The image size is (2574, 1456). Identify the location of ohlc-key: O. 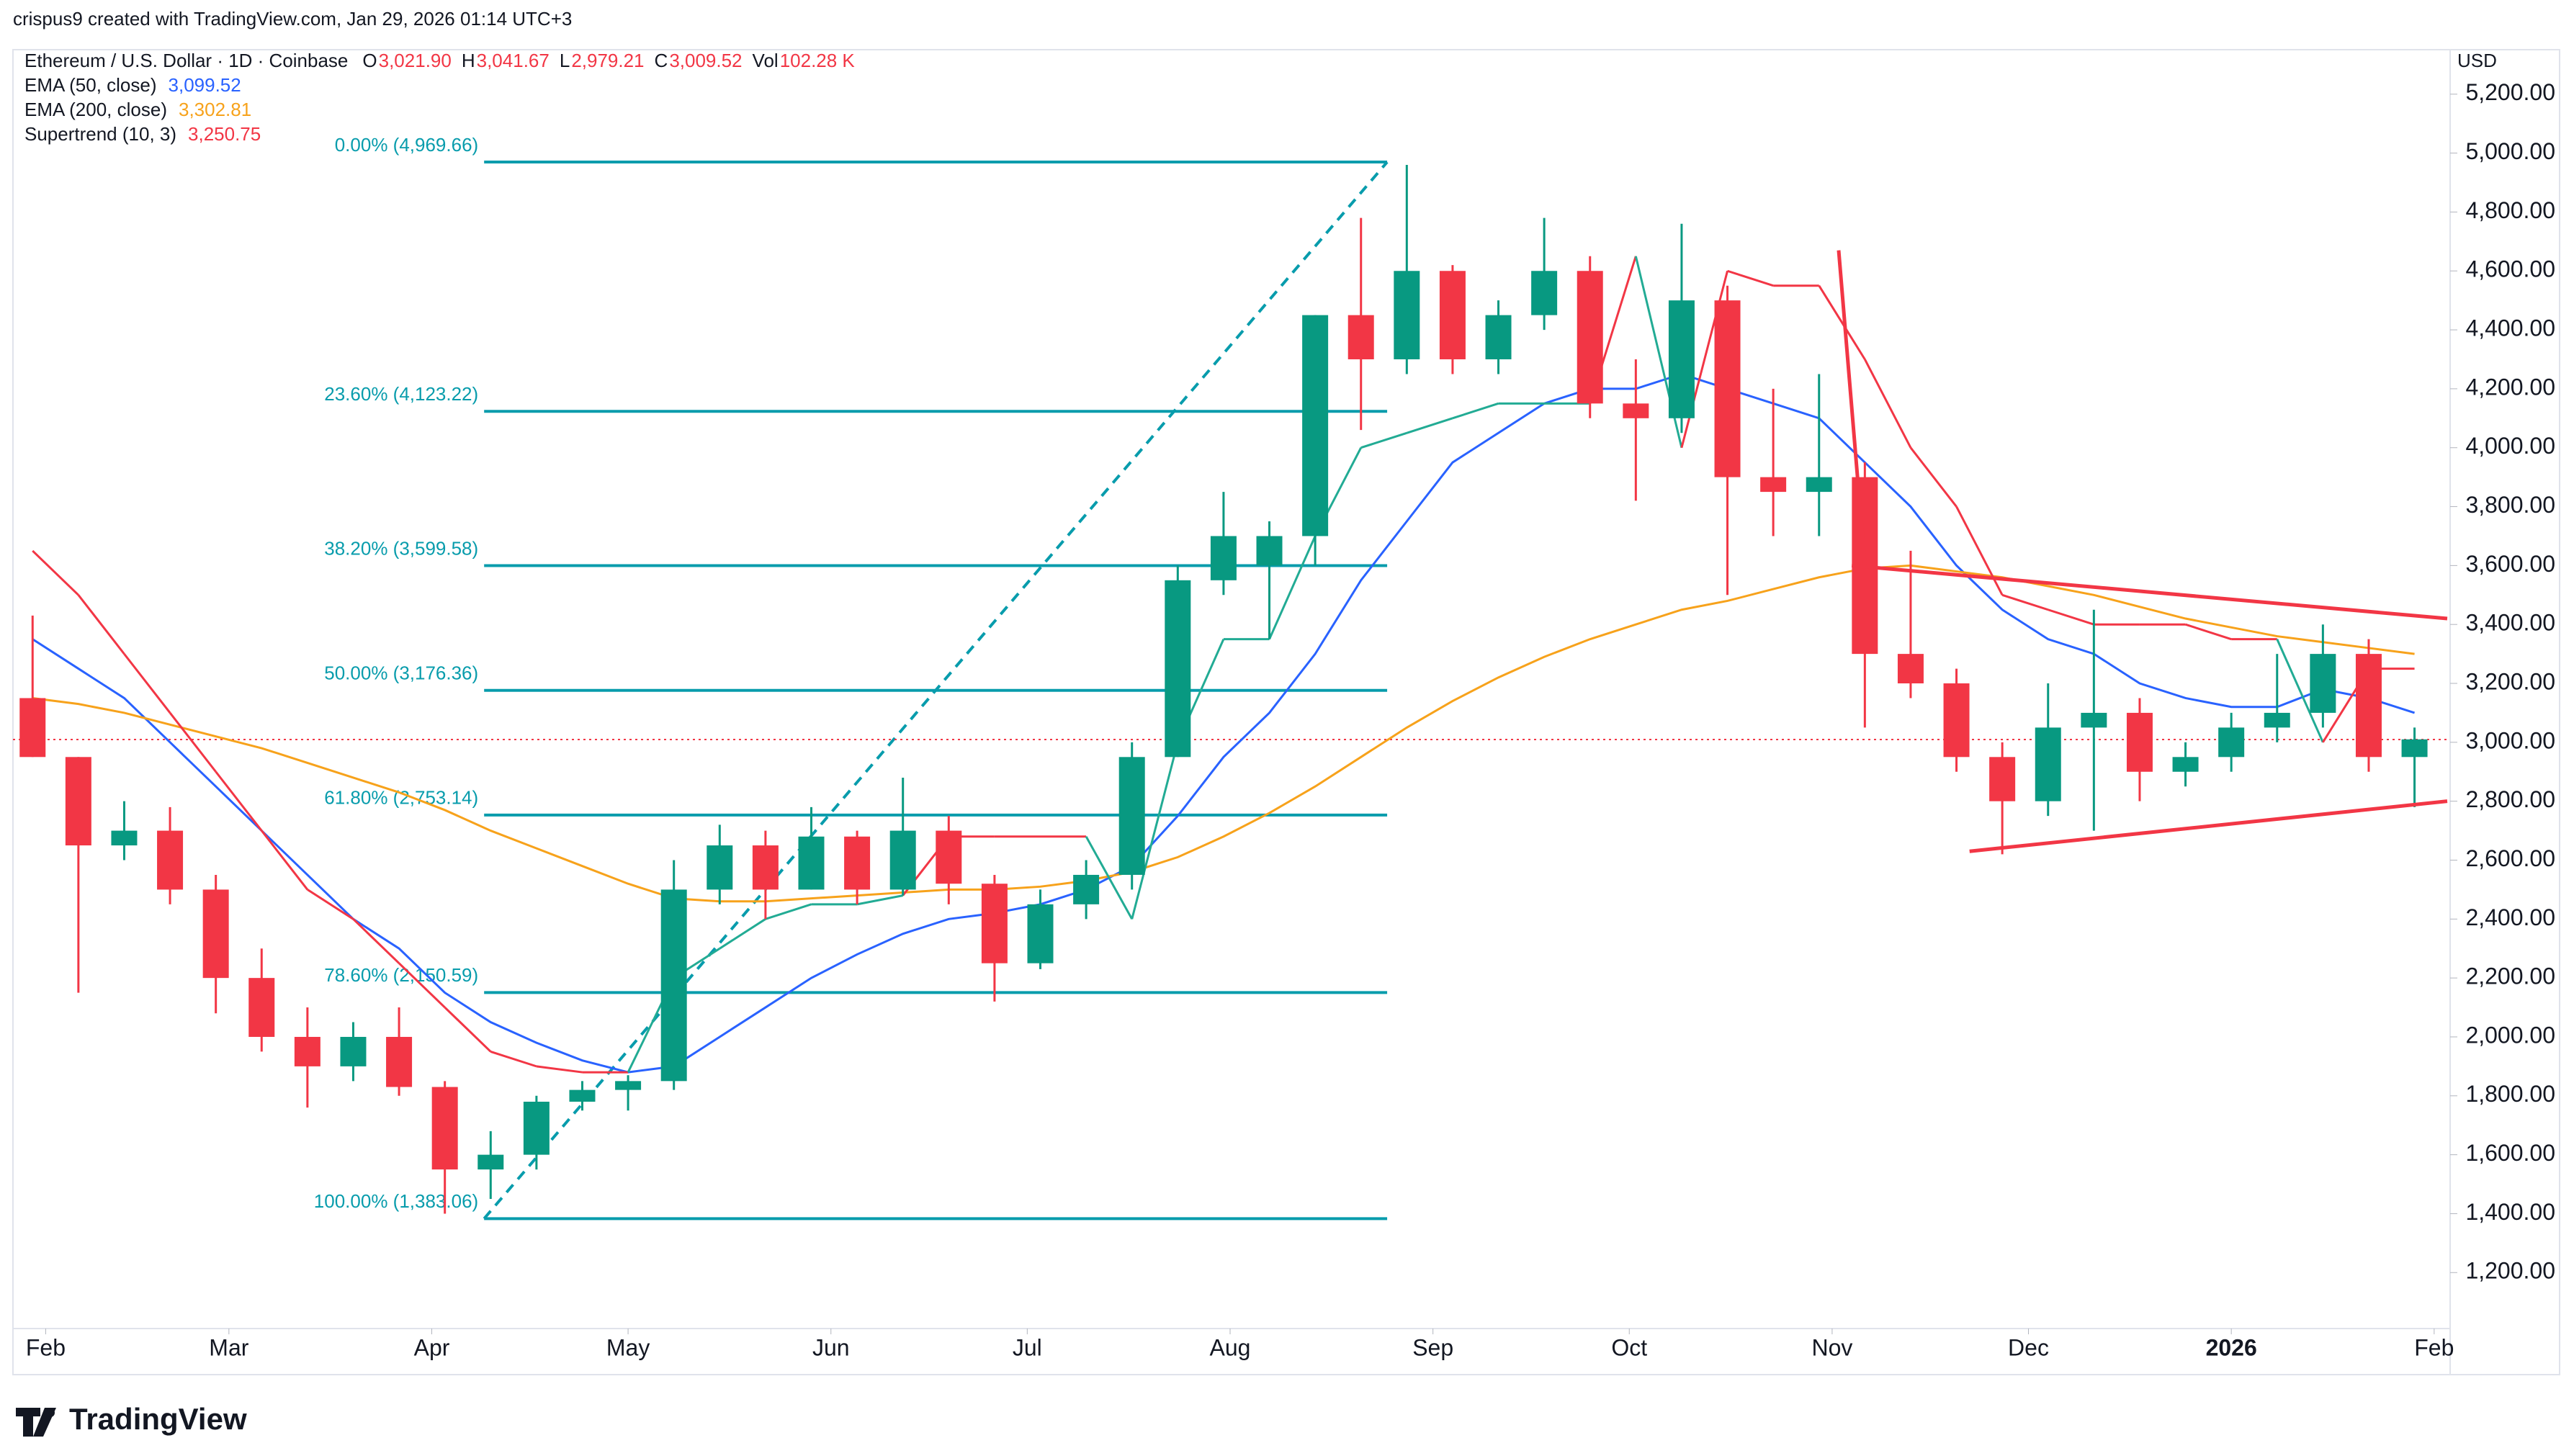
(369, 60).